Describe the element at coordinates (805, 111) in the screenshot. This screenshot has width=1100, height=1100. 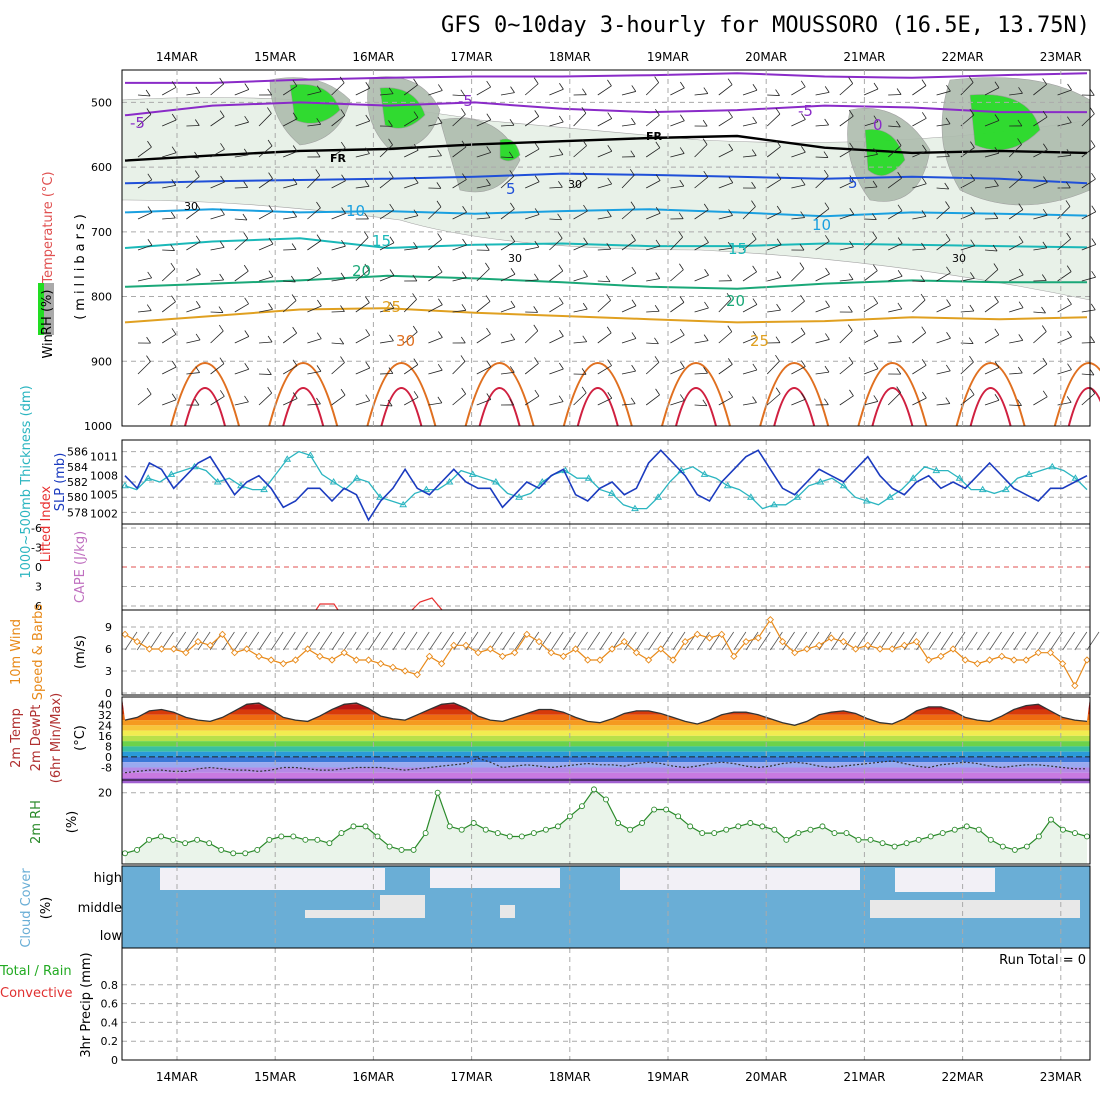
I see `isotherm-label: -5` at that location.